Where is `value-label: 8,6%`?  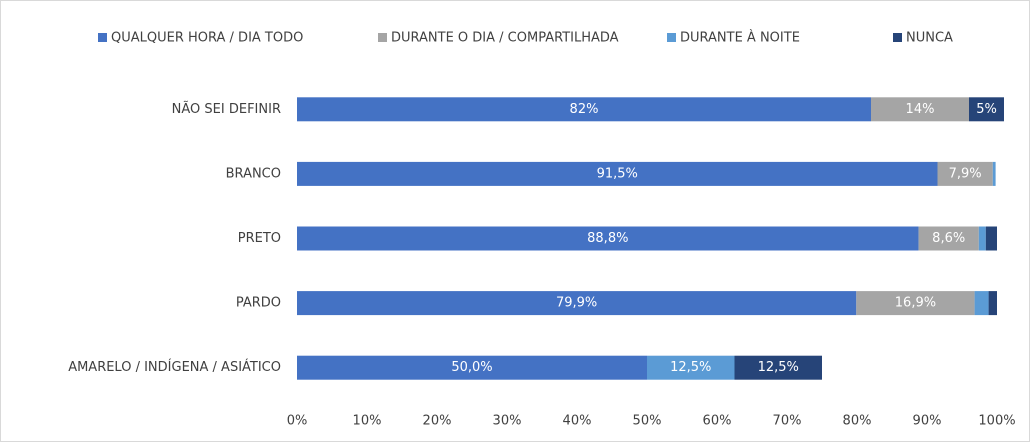 value-label: 8,6% is located at coordinates (948, 238).